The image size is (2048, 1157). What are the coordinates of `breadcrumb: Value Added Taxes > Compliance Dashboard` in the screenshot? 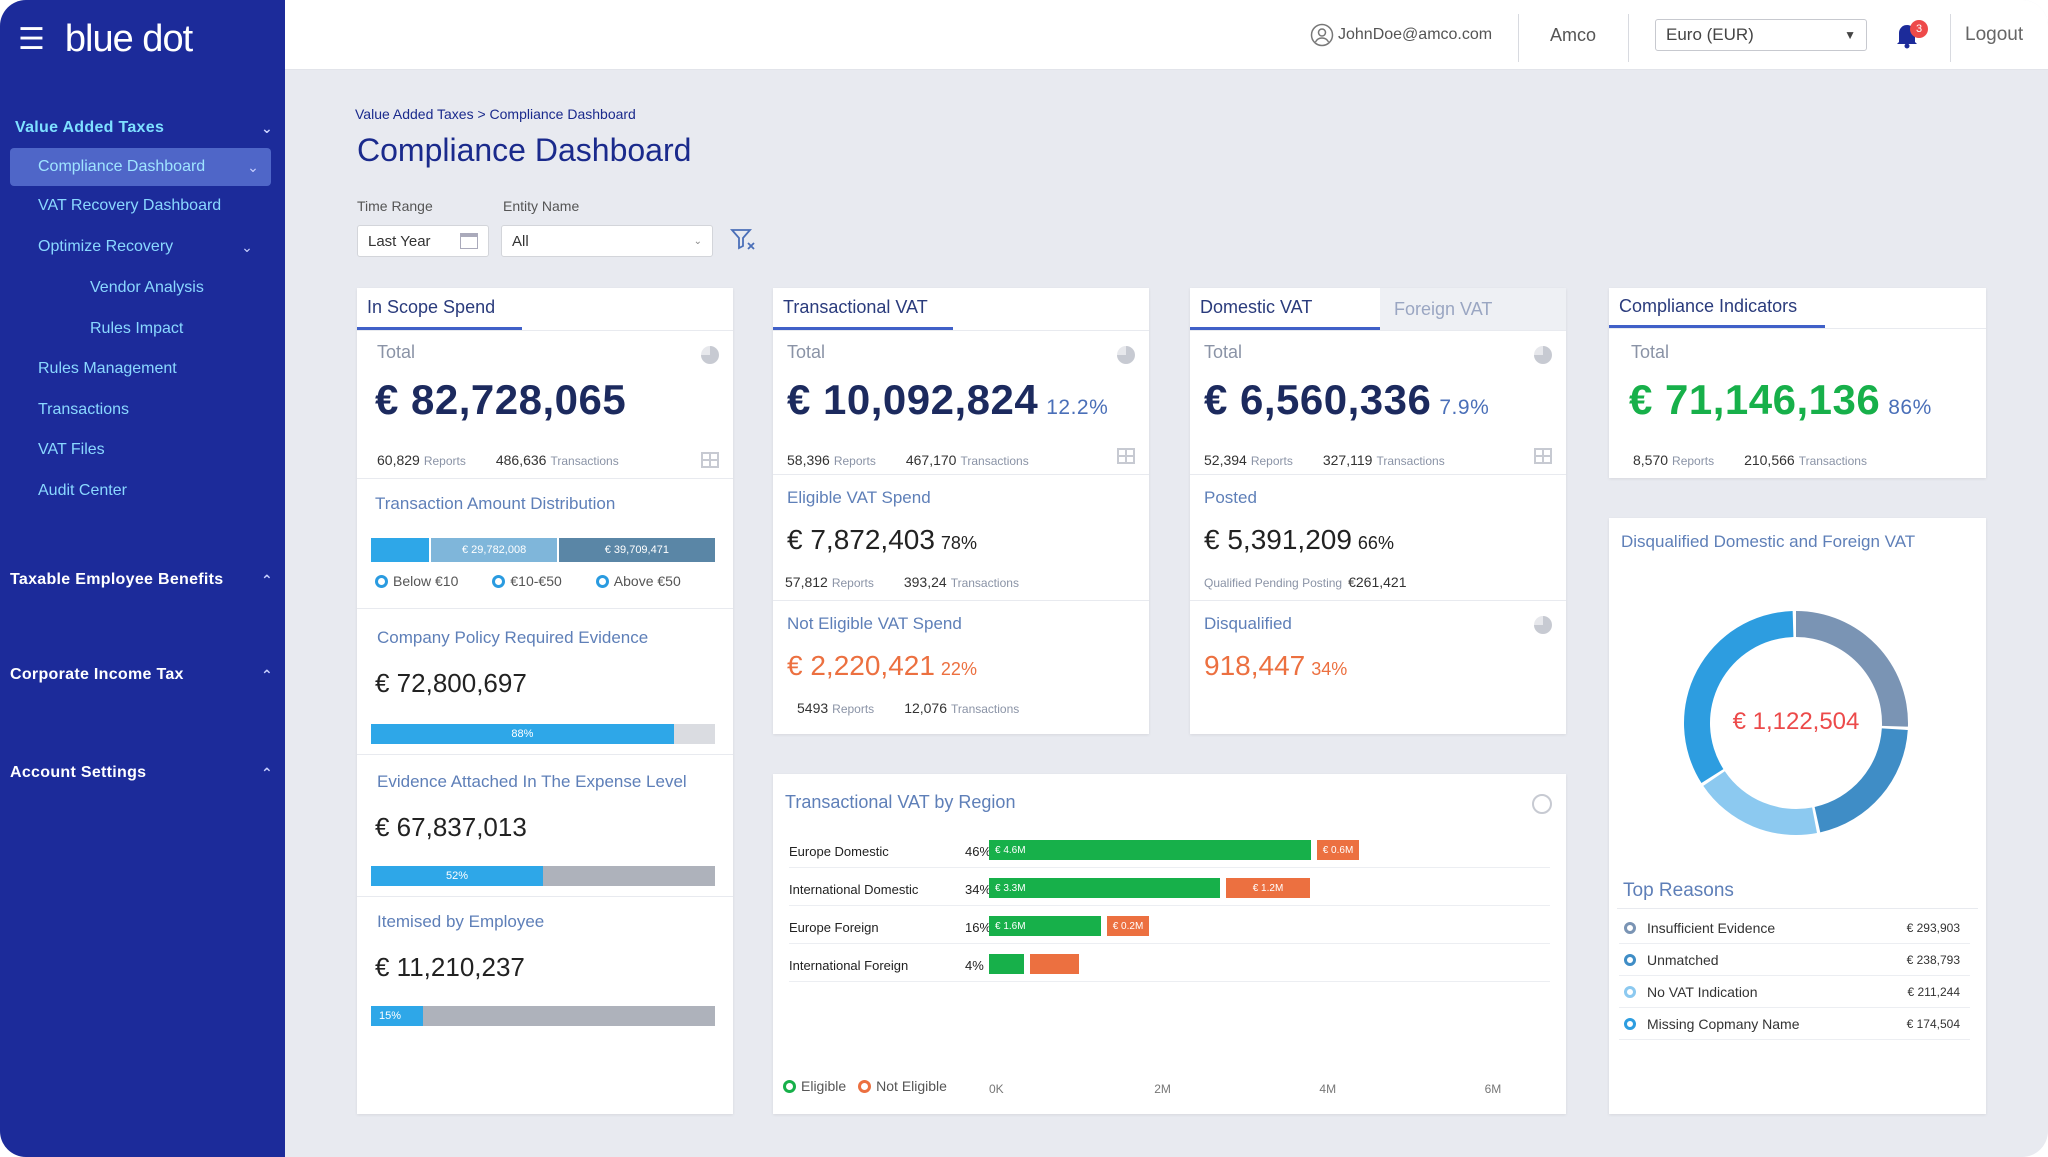 It's located at (495, 114).